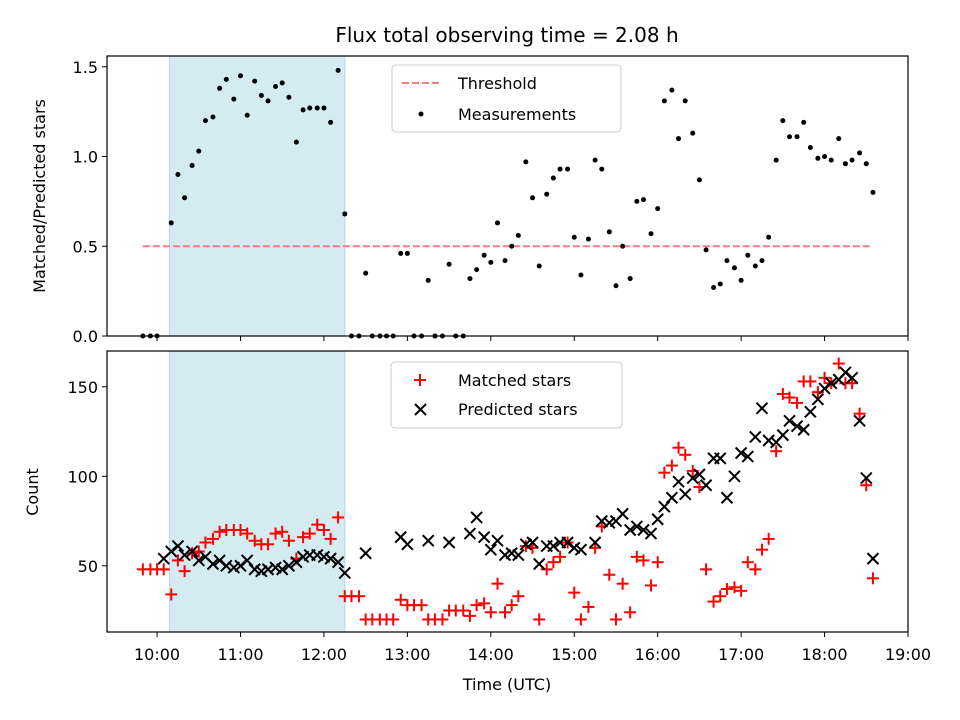  I want to click on top-legend-box, so click(506, 98).